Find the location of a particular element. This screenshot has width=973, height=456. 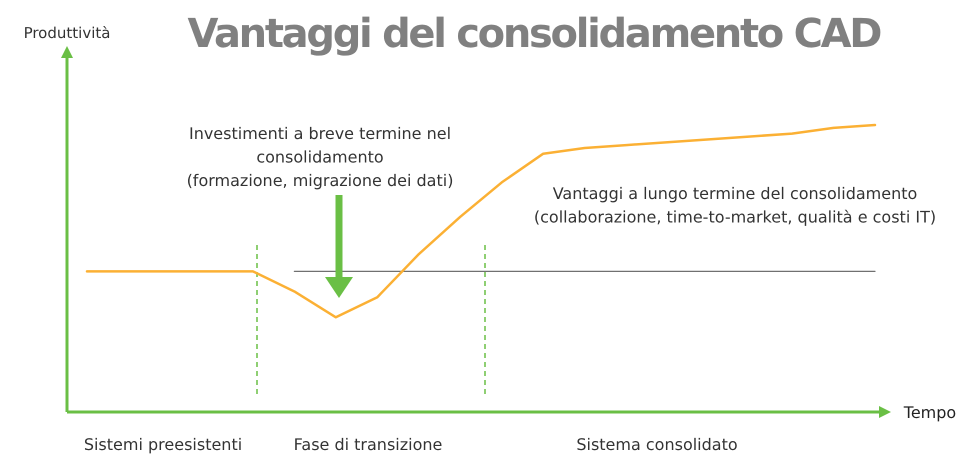

text: Sistema consolidato is located at coordinates (657, 444).